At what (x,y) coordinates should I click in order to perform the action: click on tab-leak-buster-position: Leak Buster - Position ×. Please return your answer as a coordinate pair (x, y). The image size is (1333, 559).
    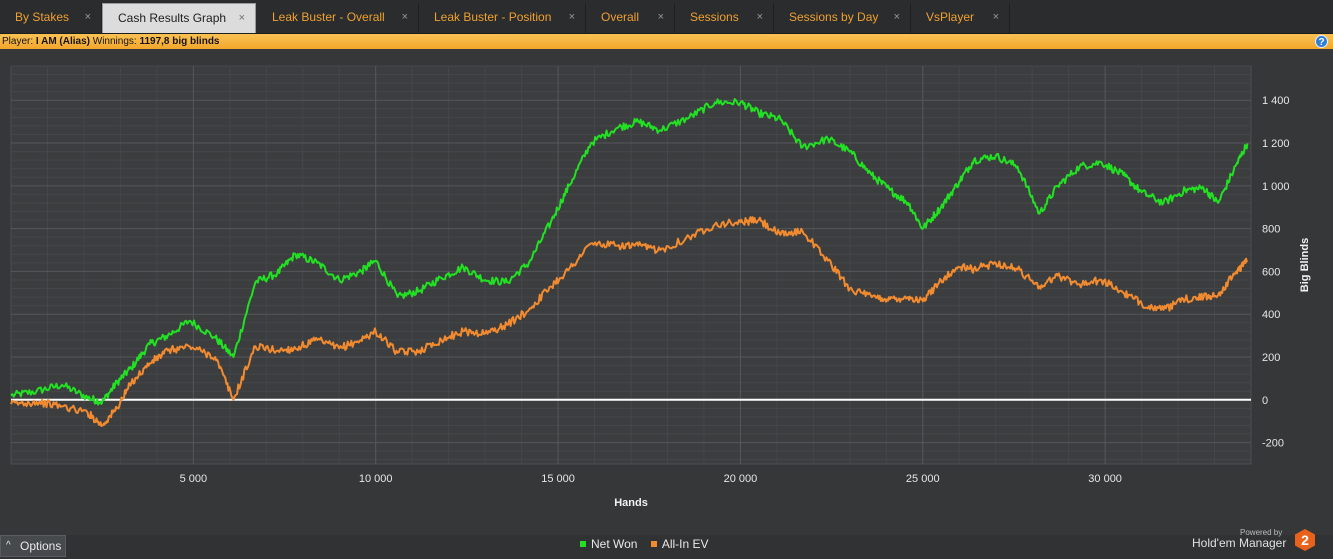
    Looking at the image, I should click on (502, 18).